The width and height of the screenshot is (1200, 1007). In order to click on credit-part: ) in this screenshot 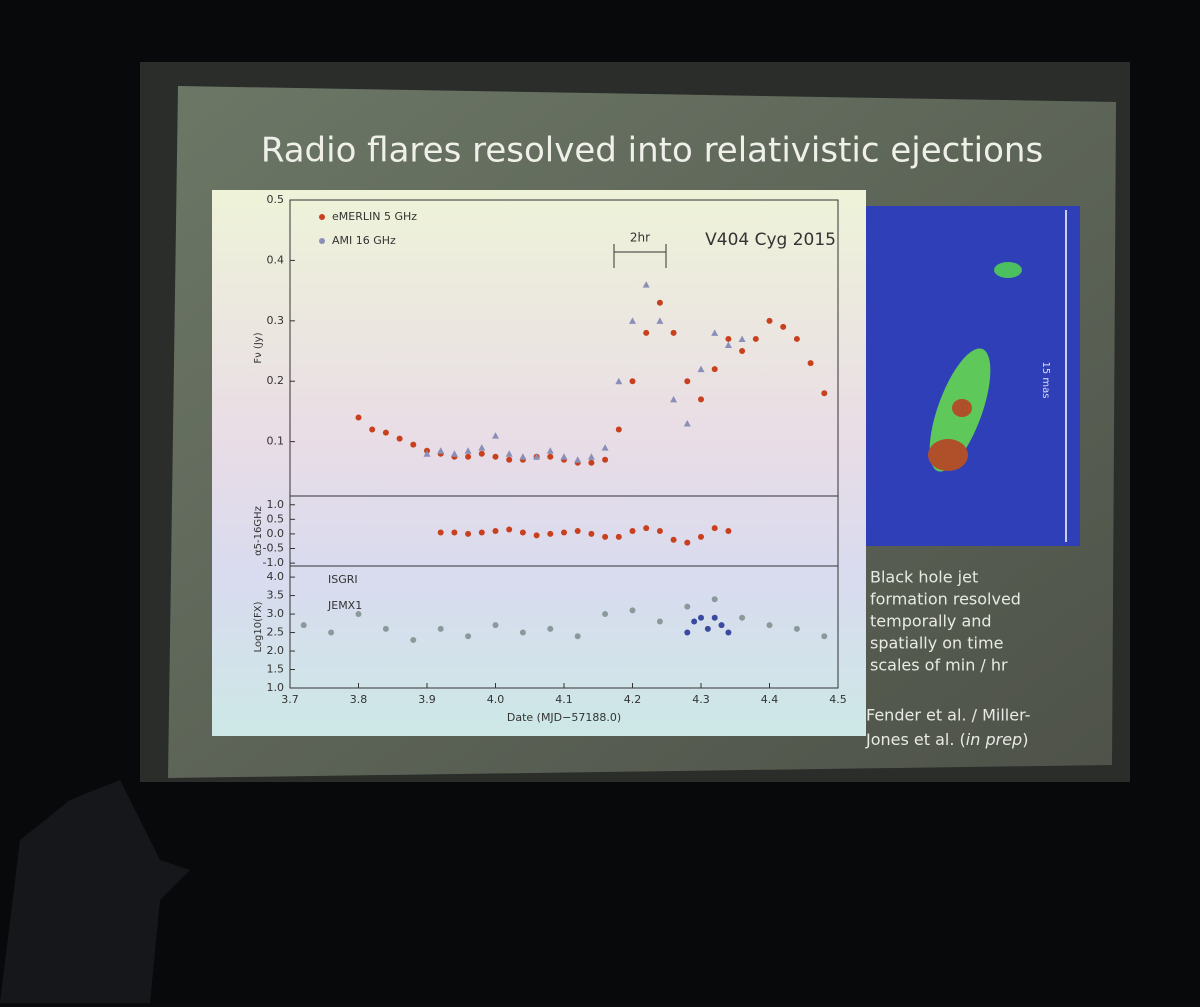, I will do `click(1025, 739)`.